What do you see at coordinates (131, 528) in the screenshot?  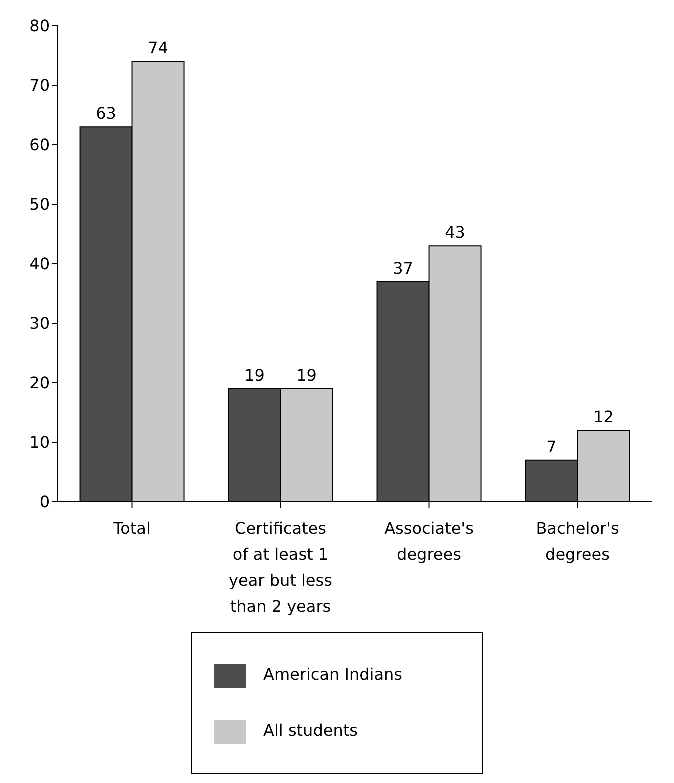 I see `x-tick-label: Total` at bounding box center [131, 528].